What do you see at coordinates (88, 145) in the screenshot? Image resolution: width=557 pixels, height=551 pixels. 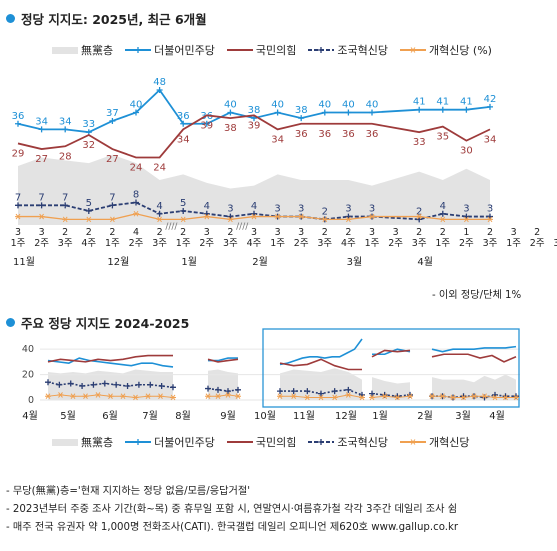 I see `data-label-ppp: 32` at bounding box center [88, 145].